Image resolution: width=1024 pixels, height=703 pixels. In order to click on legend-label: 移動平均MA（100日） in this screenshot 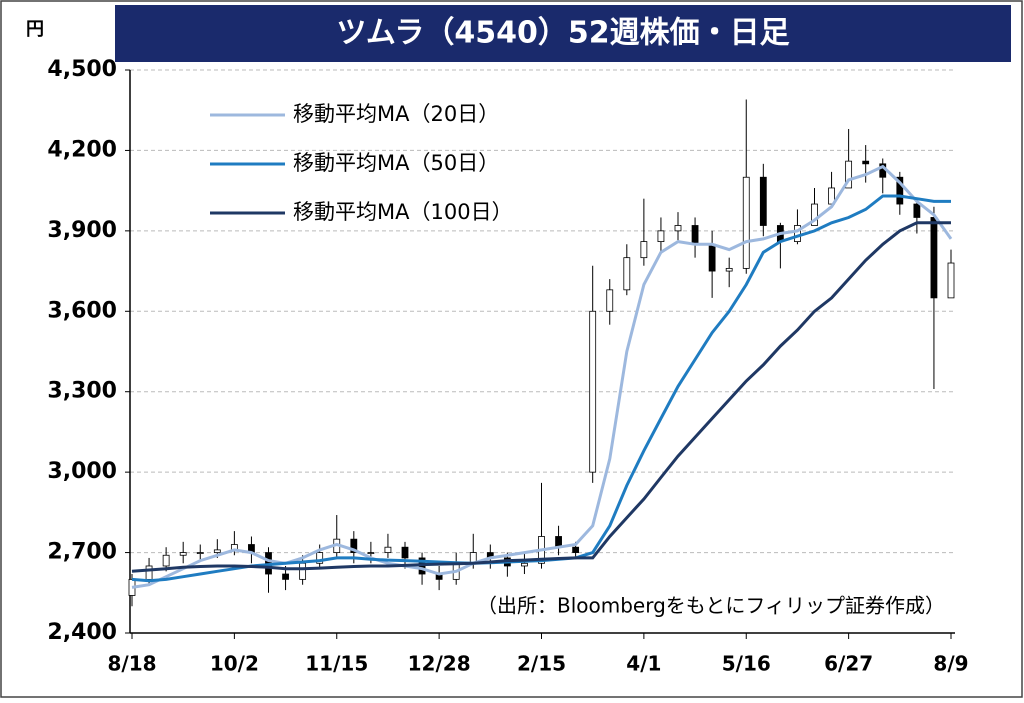, I will do `click(403, 212)`.